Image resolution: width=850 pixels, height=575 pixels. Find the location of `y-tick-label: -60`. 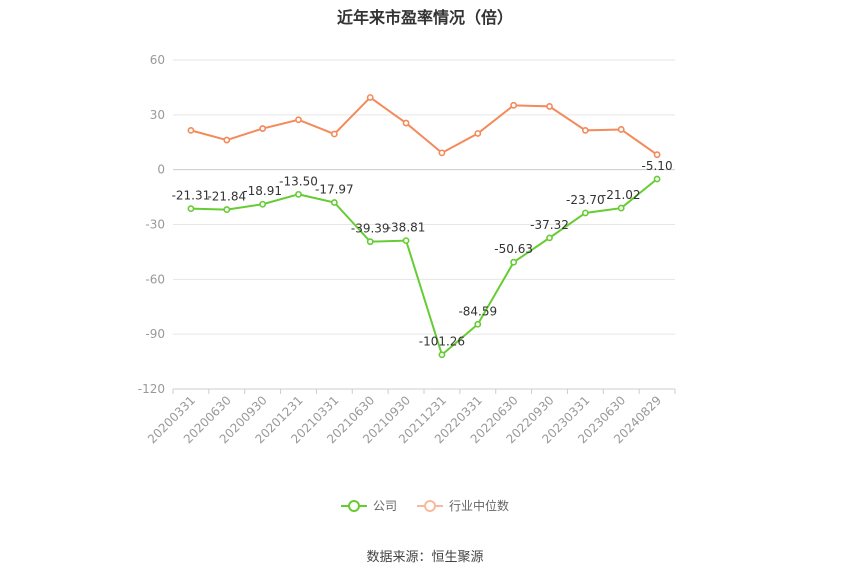

y-tick-label: -60 is located at coordinates (155, 279).